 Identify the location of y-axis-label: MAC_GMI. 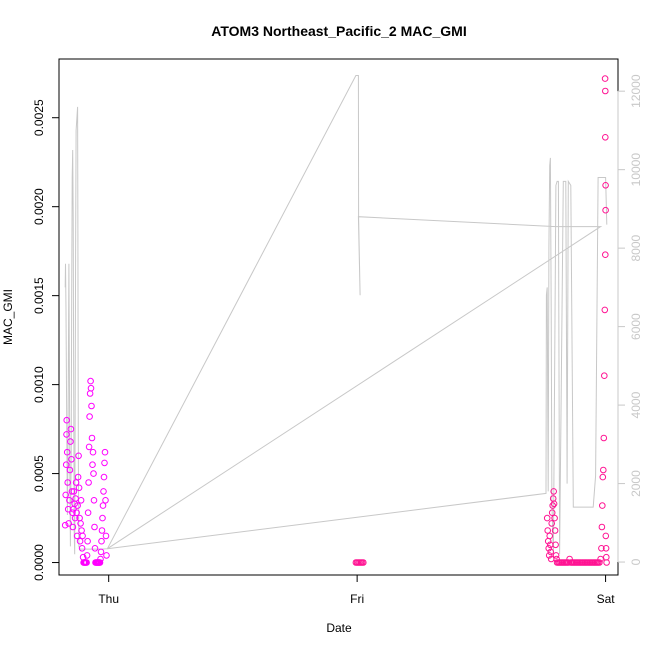
(8, 317).